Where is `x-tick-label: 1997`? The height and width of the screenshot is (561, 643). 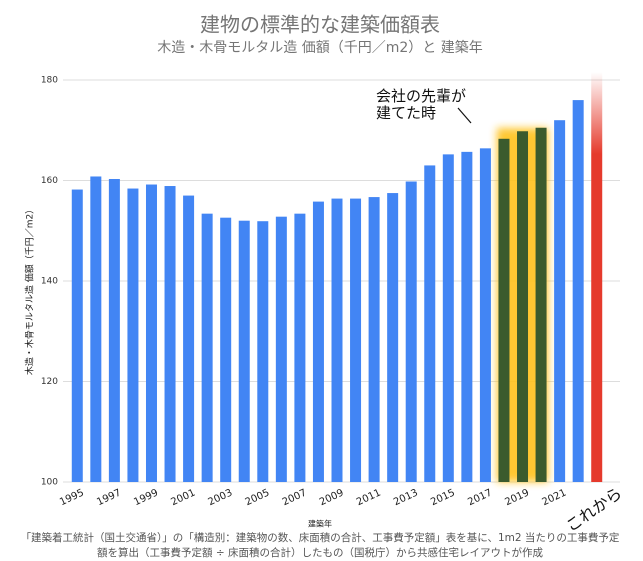
x-tick-label: 1997 is located at coordinates (109, 497).